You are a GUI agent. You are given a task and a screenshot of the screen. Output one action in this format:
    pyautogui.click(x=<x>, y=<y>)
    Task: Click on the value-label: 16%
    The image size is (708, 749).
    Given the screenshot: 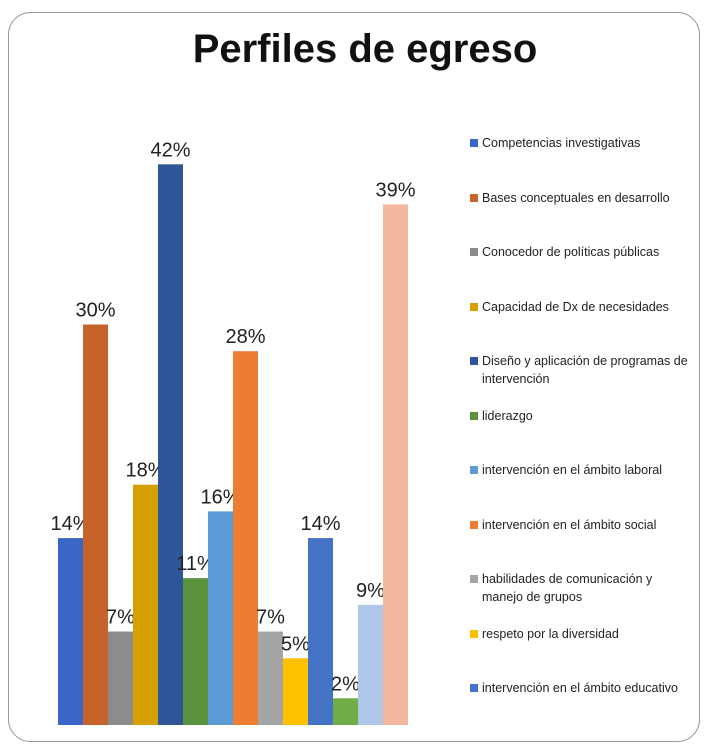 What is the action you would take?
    pyautogui.click(x=220, y=497)
    